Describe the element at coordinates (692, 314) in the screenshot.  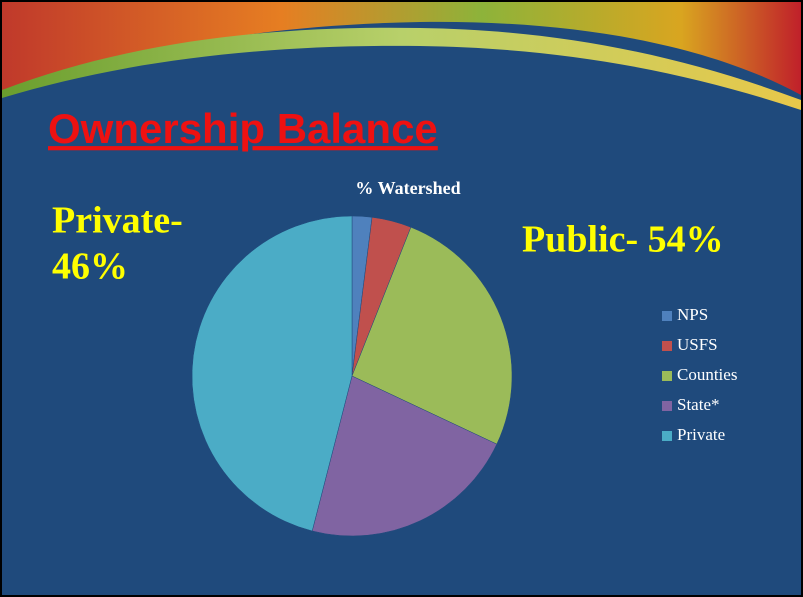
I see `legend-label: NPS` at that location.